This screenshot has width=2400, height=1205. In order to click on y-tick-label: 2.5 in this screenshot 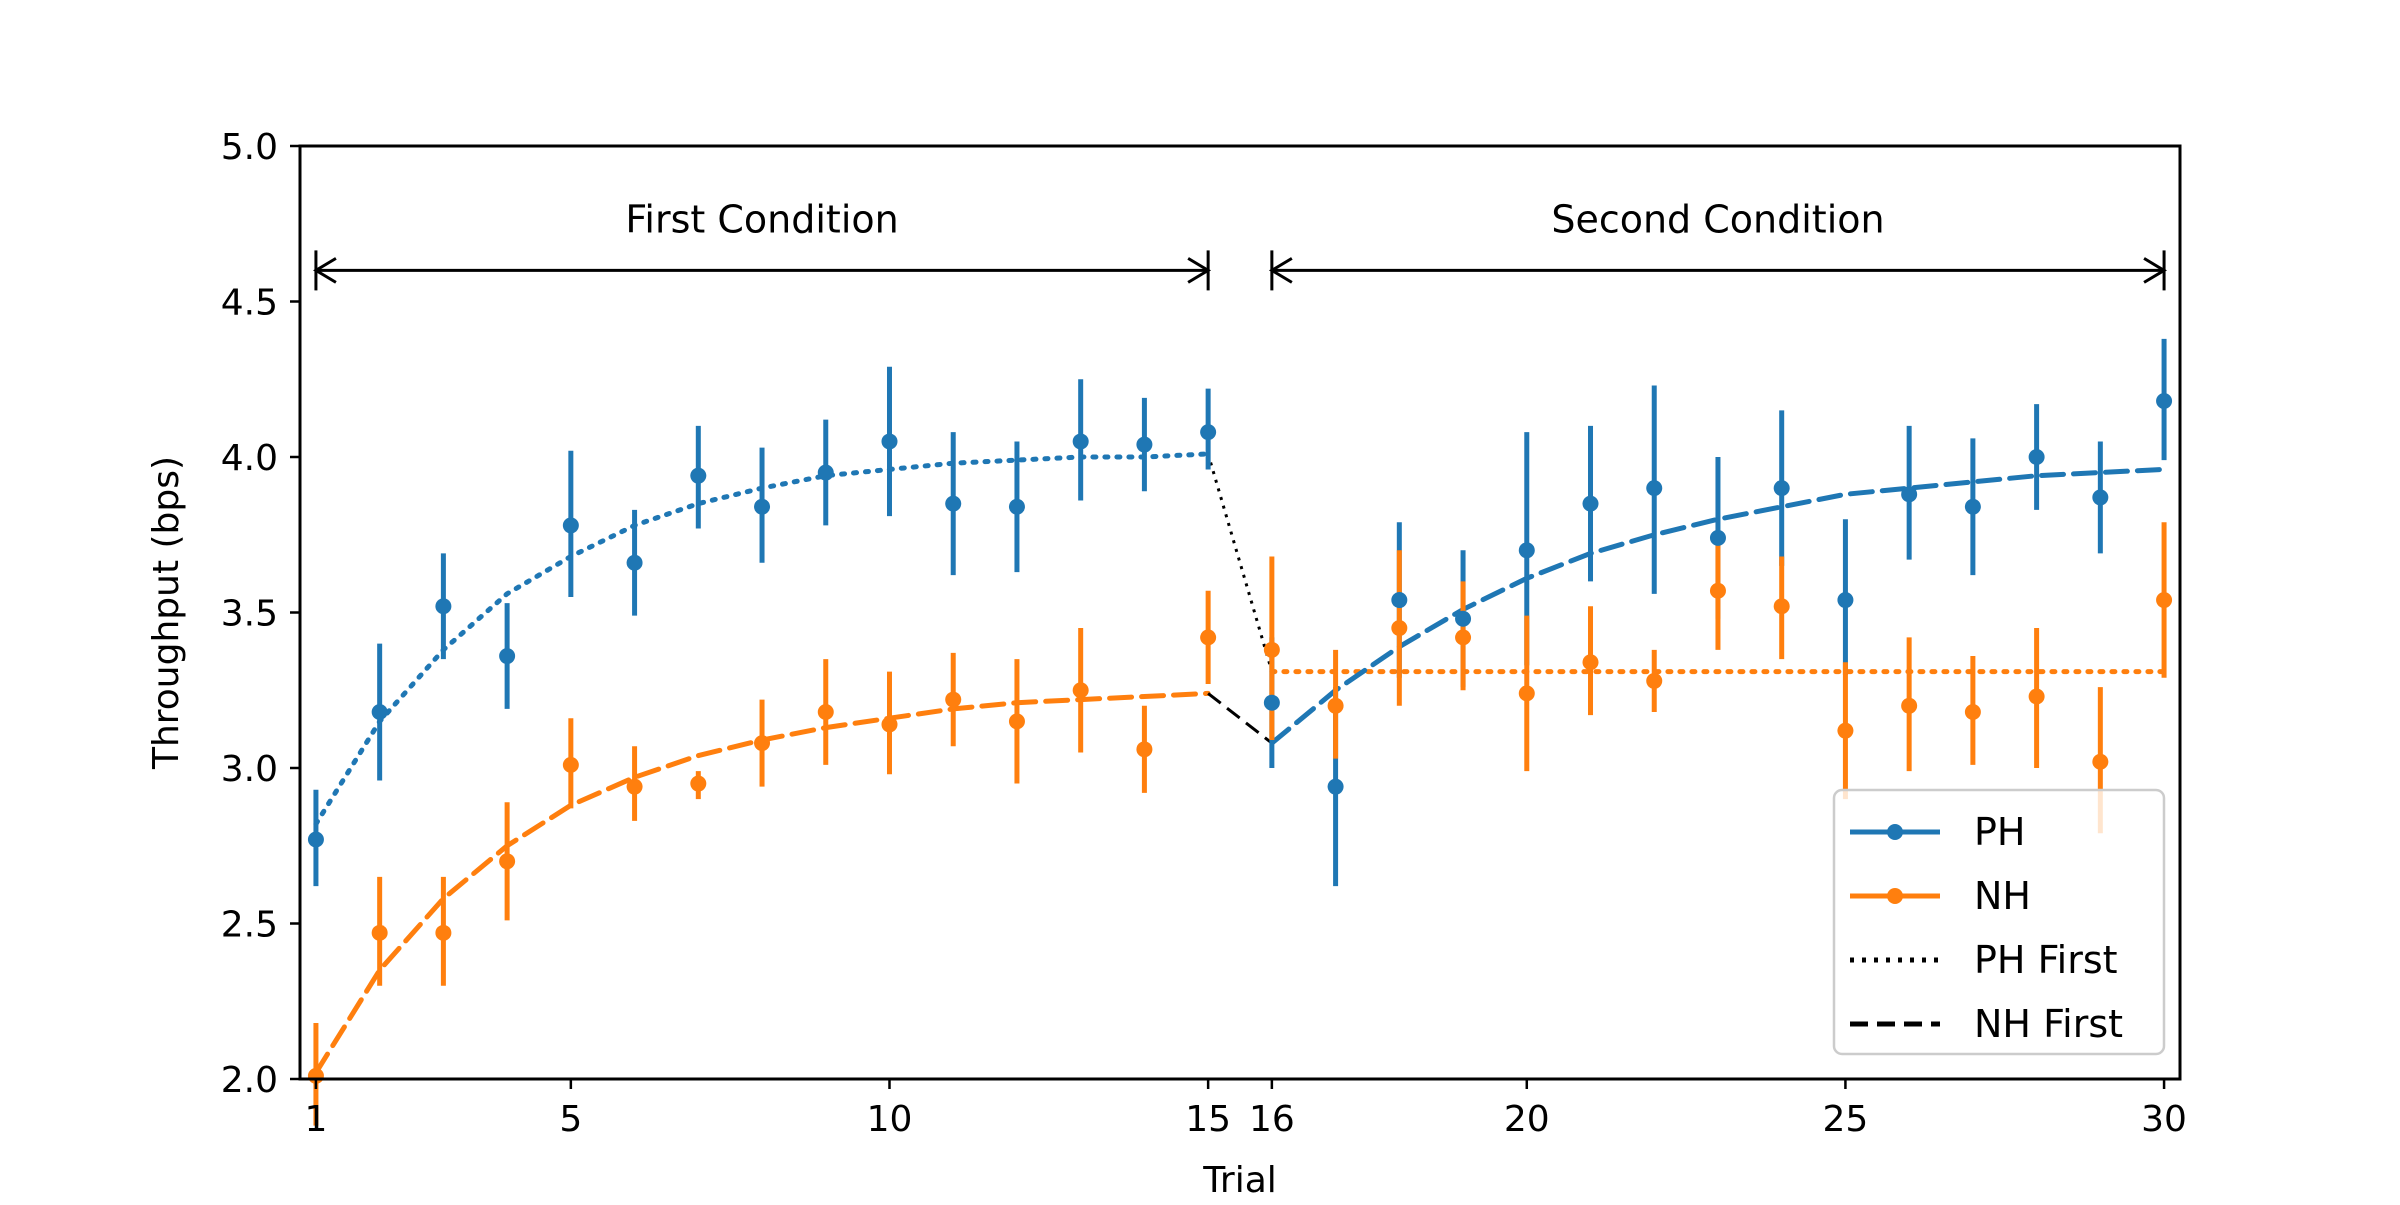, I will do `click(249, 925)`.